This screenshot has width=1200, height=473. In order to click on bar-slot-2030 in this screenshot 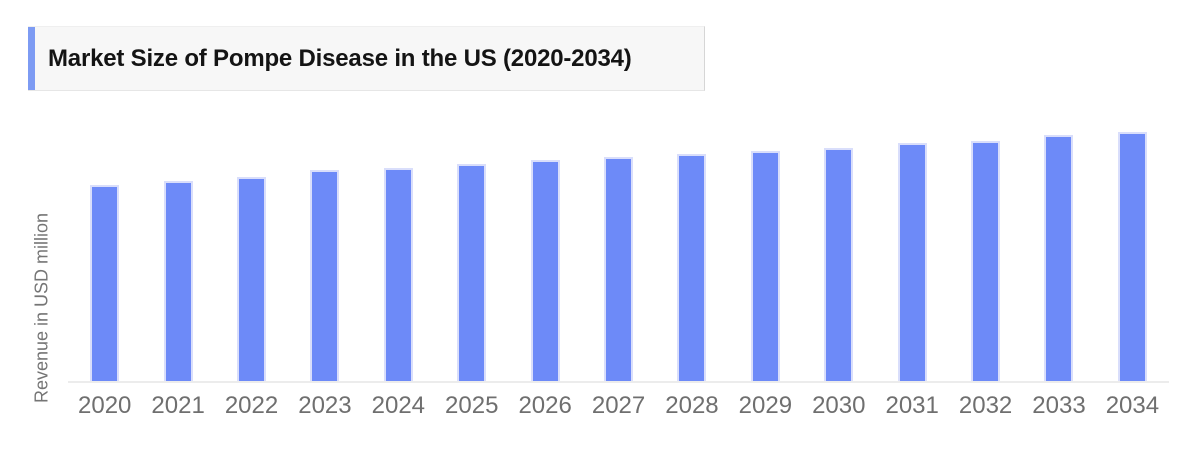, I will do `click(838, 251)`.